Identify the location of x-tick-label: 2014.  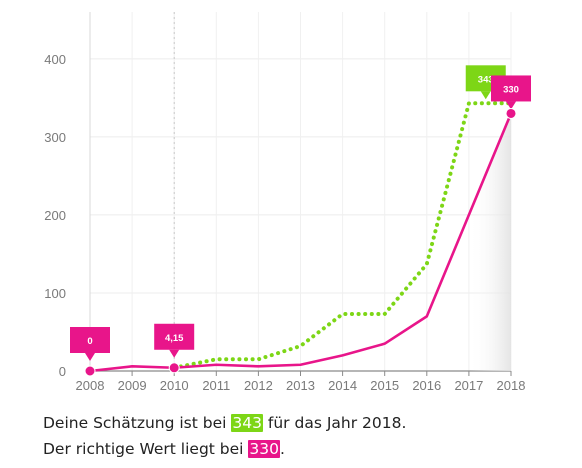
(342, 385).